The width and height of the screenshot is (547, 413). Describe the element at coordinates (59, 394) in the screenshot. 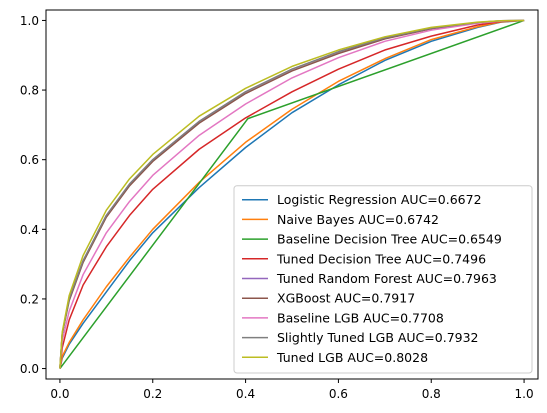

I see `x-tick-label: 0.0` at that location.